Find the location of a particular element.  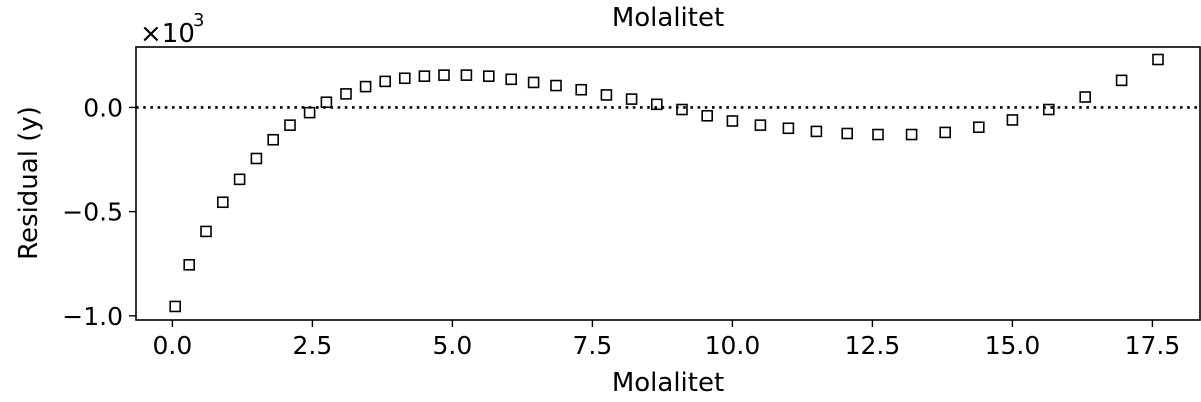

x-tick-label: 12.5 is located at coordinates (873, 345).